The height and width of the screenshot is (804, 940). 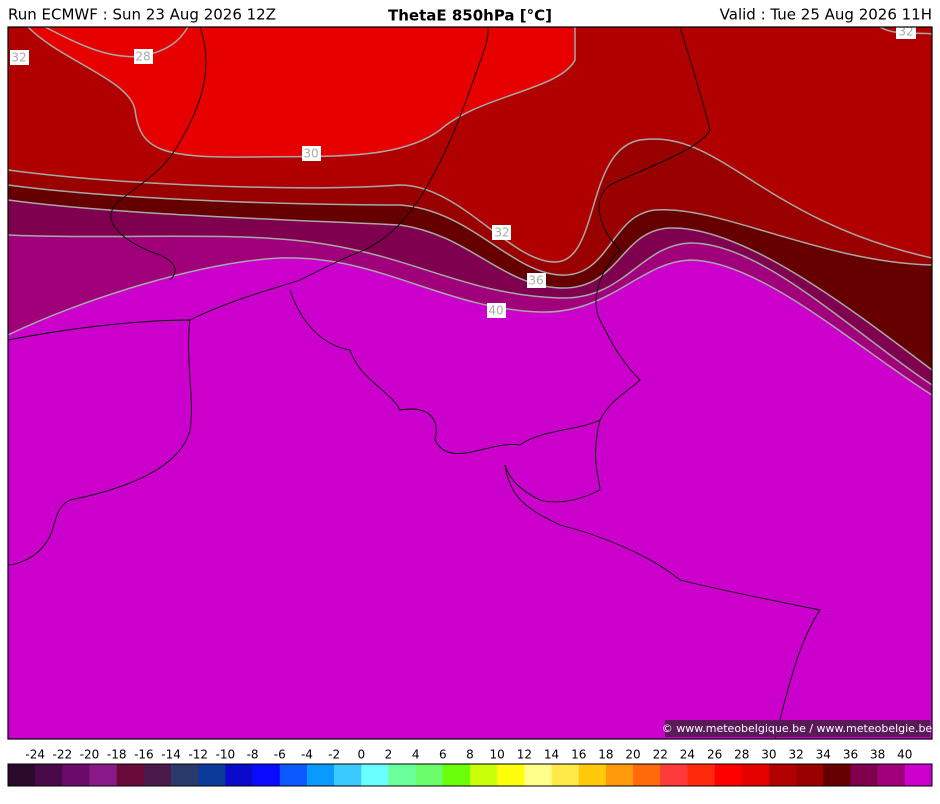 What do you see at coordinates (117, 755) in the screenshot?
I see `colorbar-tick-label: -18` at bounding box center [117, 755].